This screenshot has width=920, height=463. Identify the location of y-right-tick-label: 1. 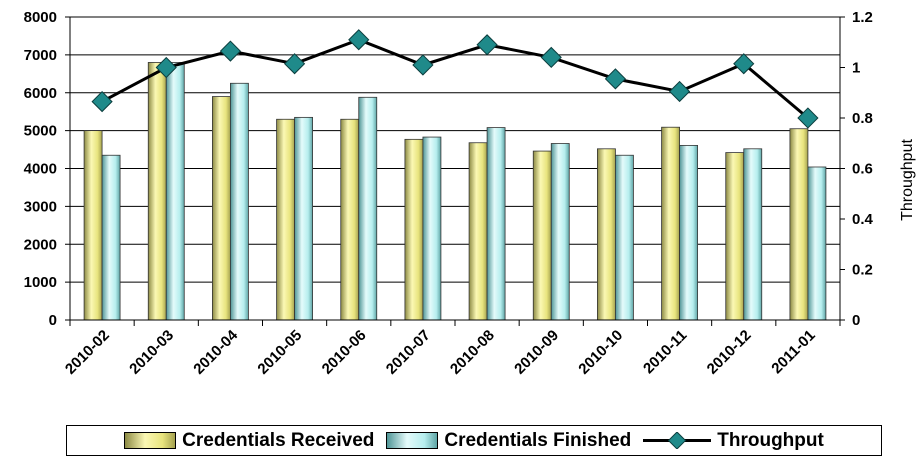
(856, 68).